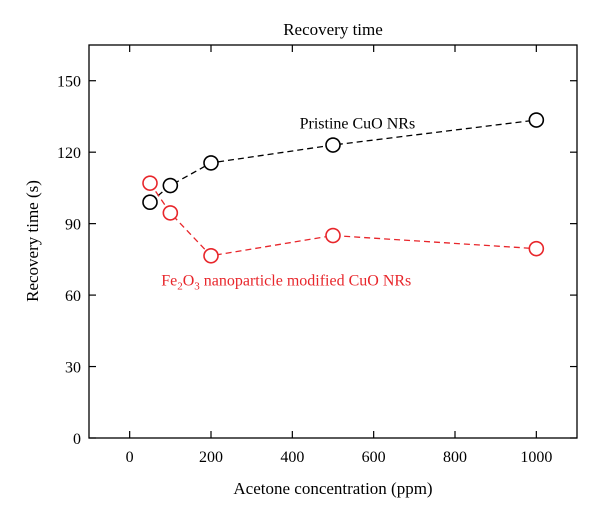 The height and width of the screenshot is (523, 600). I want to click on x-tick-label: 400, so click(292, 457).